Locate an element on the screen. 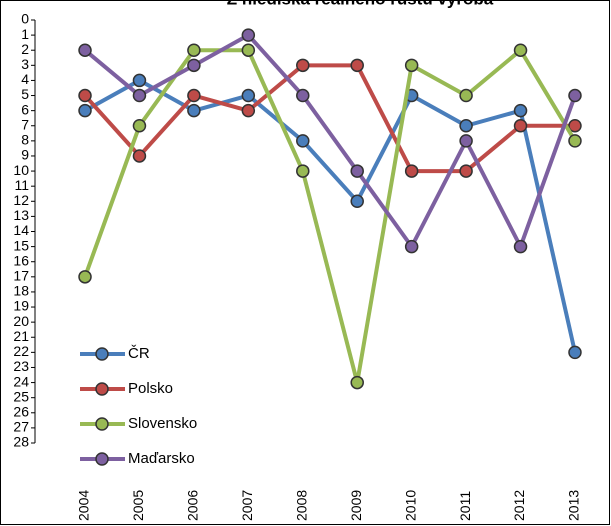 This screenshot has width=611, height=526. y-tick-label: 17 is located at coordinates (21, 276).